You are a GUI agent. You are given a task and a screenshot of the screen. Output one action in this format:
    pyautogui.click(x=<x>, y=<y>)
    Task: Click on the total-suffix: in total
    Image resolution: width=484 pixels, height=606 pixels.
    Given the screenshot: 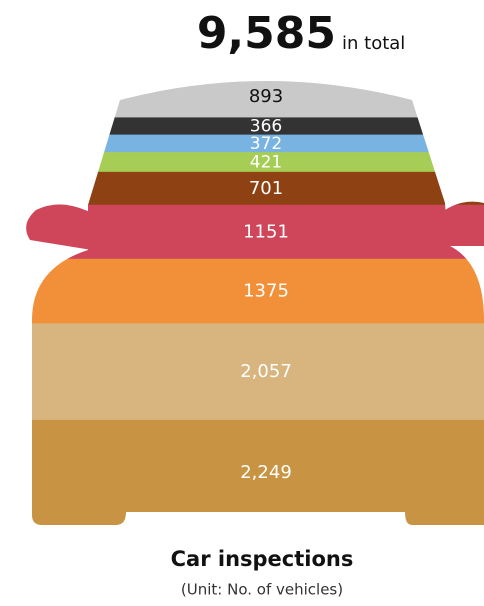 What is the action you would take?
    pyautogui.click(x=373, y=43)
    